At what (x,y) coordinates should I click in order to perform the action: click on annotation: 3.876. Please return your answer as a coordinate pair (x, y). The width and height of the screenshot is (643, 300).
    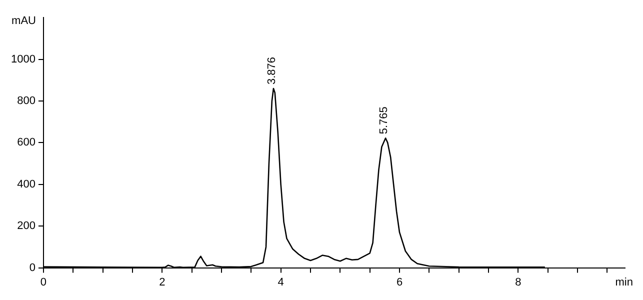
    Looking at the image, I should click on (272, 70).